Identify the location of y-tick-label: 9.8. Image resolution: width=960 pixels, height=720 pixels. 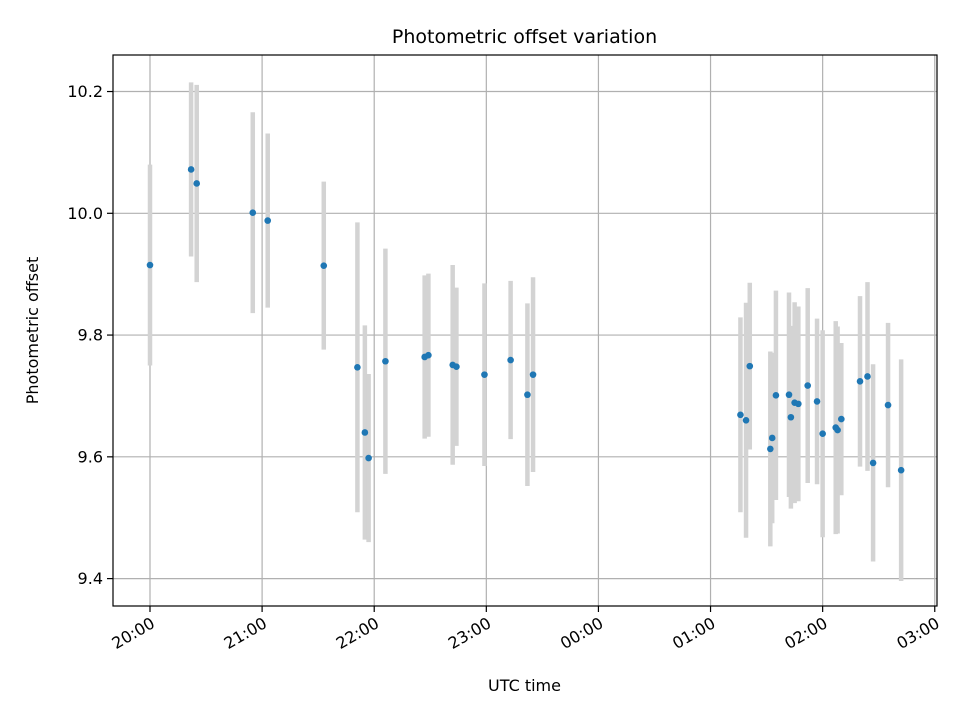
(90, 335).